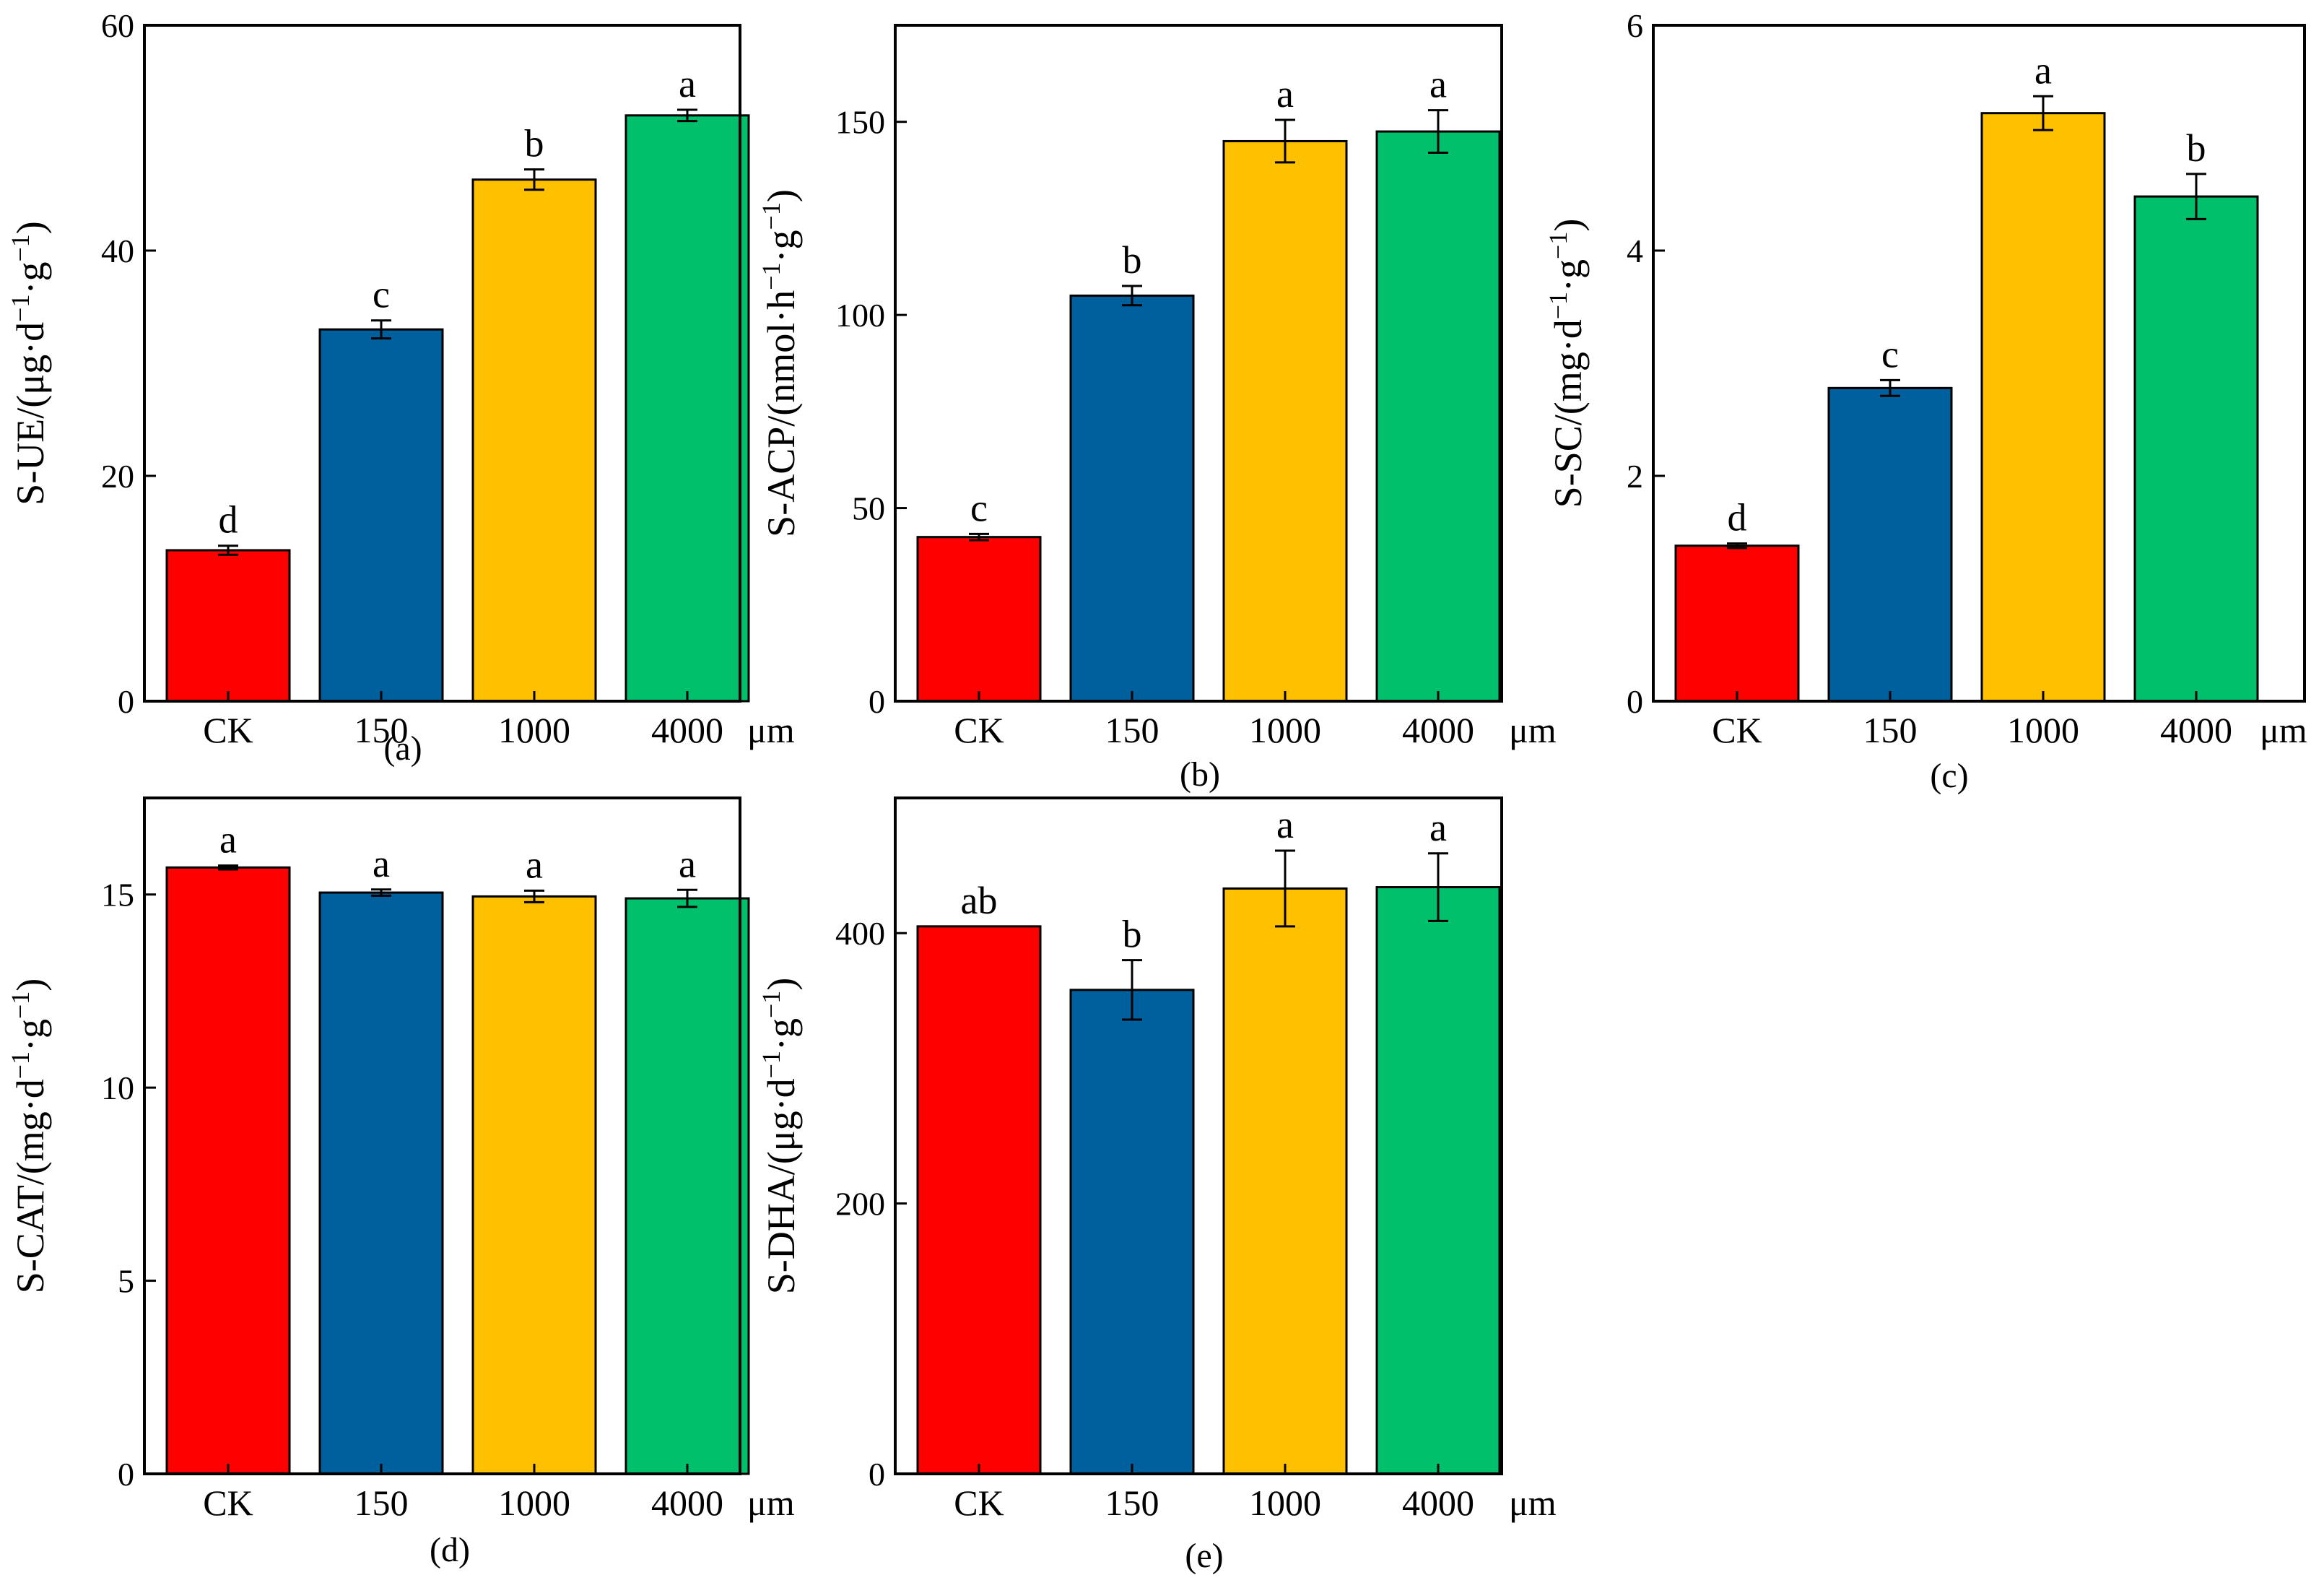  Describe the element at coordinates (1635, 251) in the screenshot. I see `y-tick-label: 4` at that location.